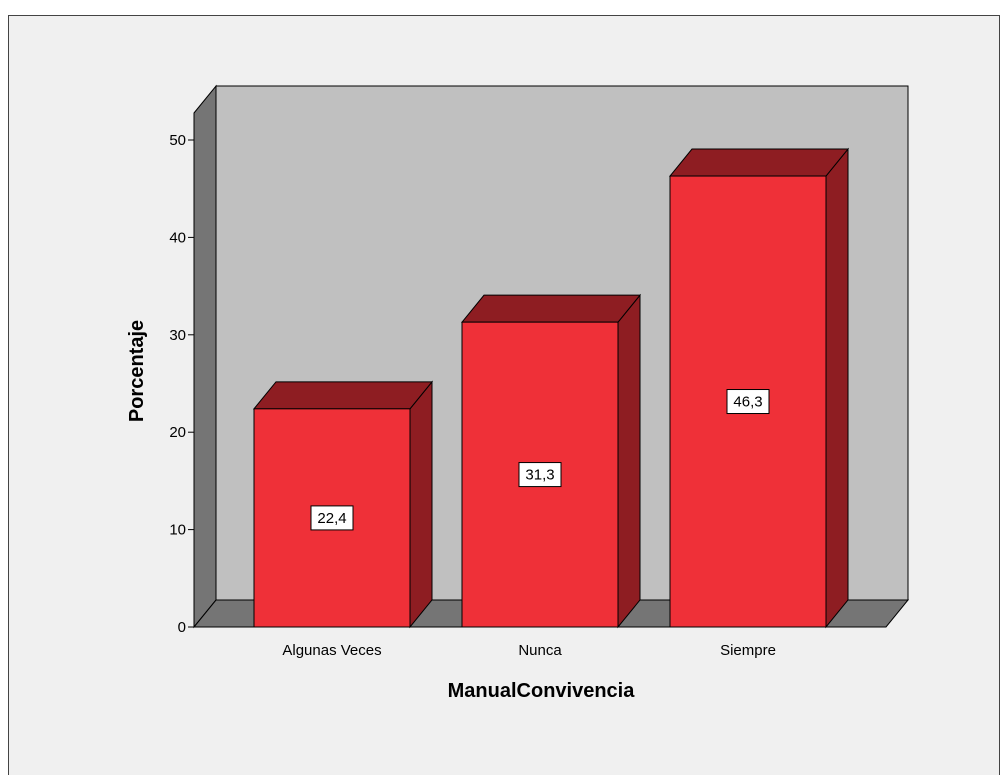 The image size is (1004, 775). Describe the element at coordinates (331, 650) in the screenshot. I see `x-tick-label: Algunas Veces` at that location.